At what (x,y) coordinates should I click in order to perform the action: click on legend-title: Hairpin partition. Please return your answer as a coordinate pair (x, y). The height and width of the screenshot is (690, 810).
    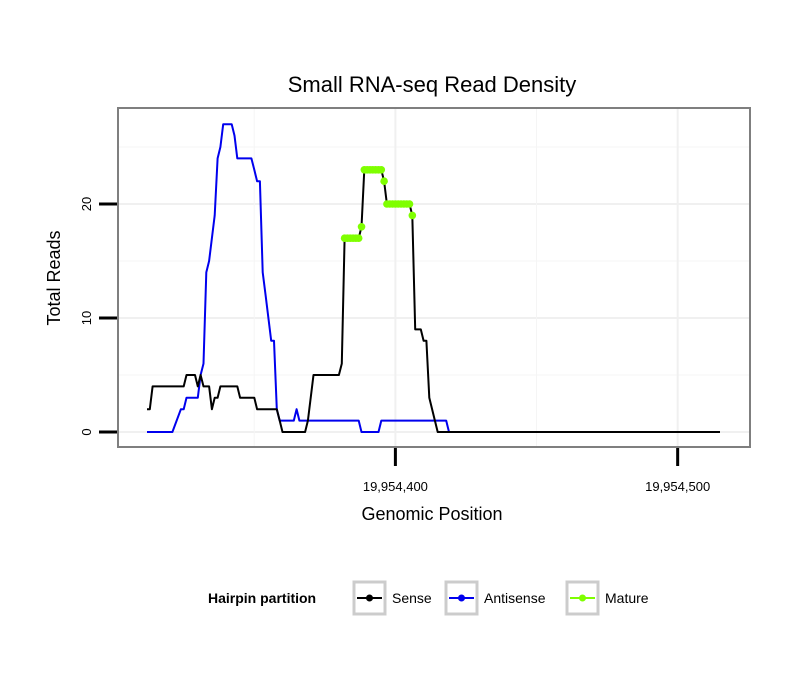
    Looking at the image, I should click on (262, 598).